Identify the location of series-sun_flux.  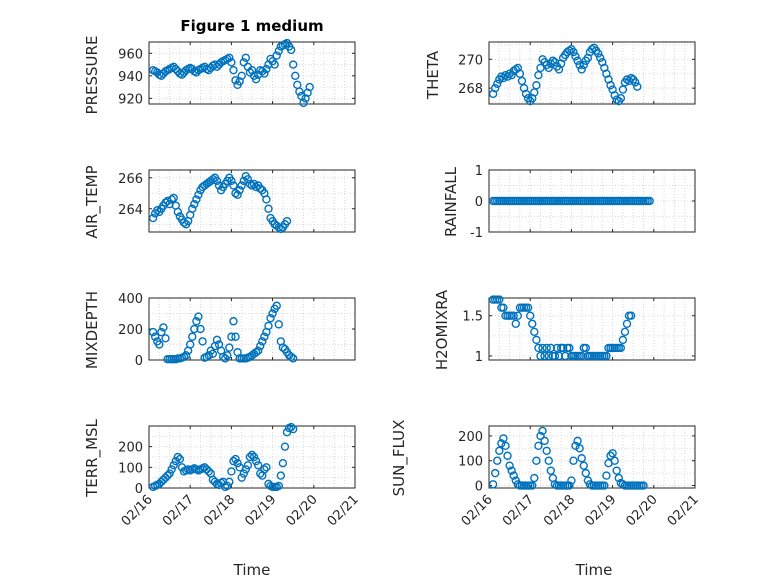
(568, 458).